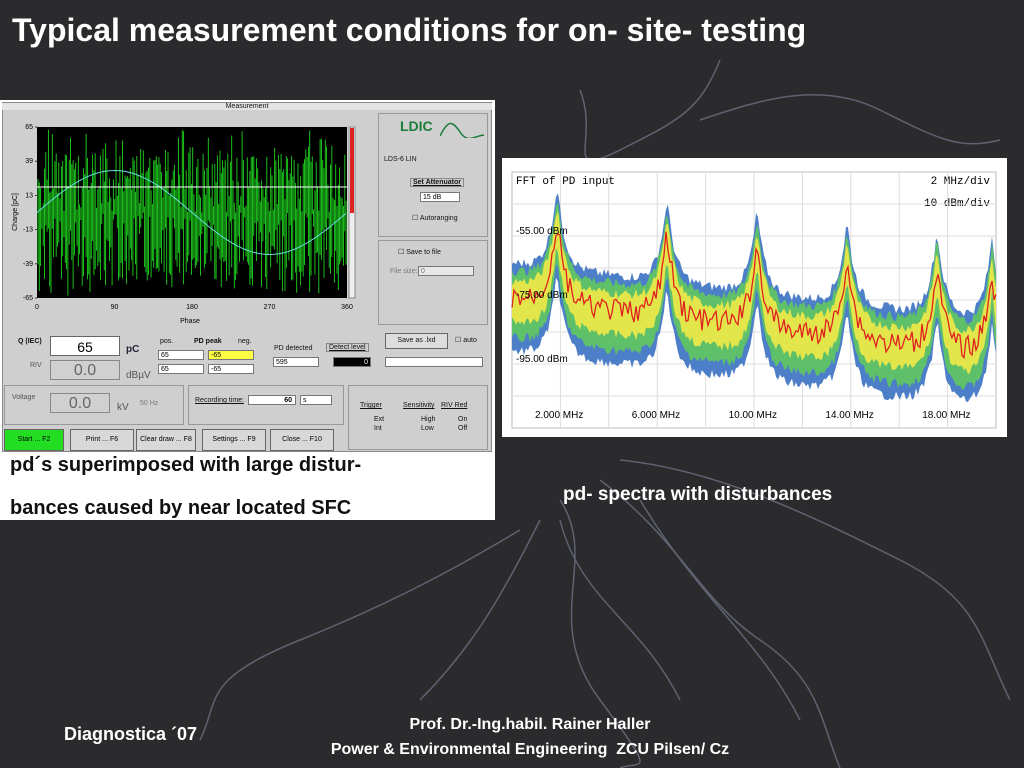  Describe the element at coordinates (559, 415) in the screenshot. I see `x-label: 2.000 MHz` at that location.